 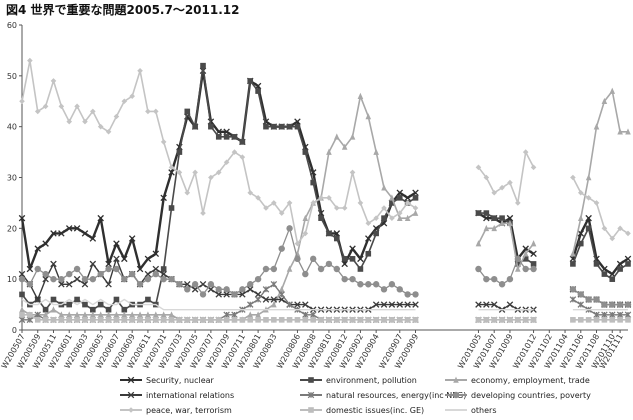 What do you see at coordinates (189, 410) in the screenshot?
I see `legend-label: peace, war, terrorism` at bounding box center [189, 410].